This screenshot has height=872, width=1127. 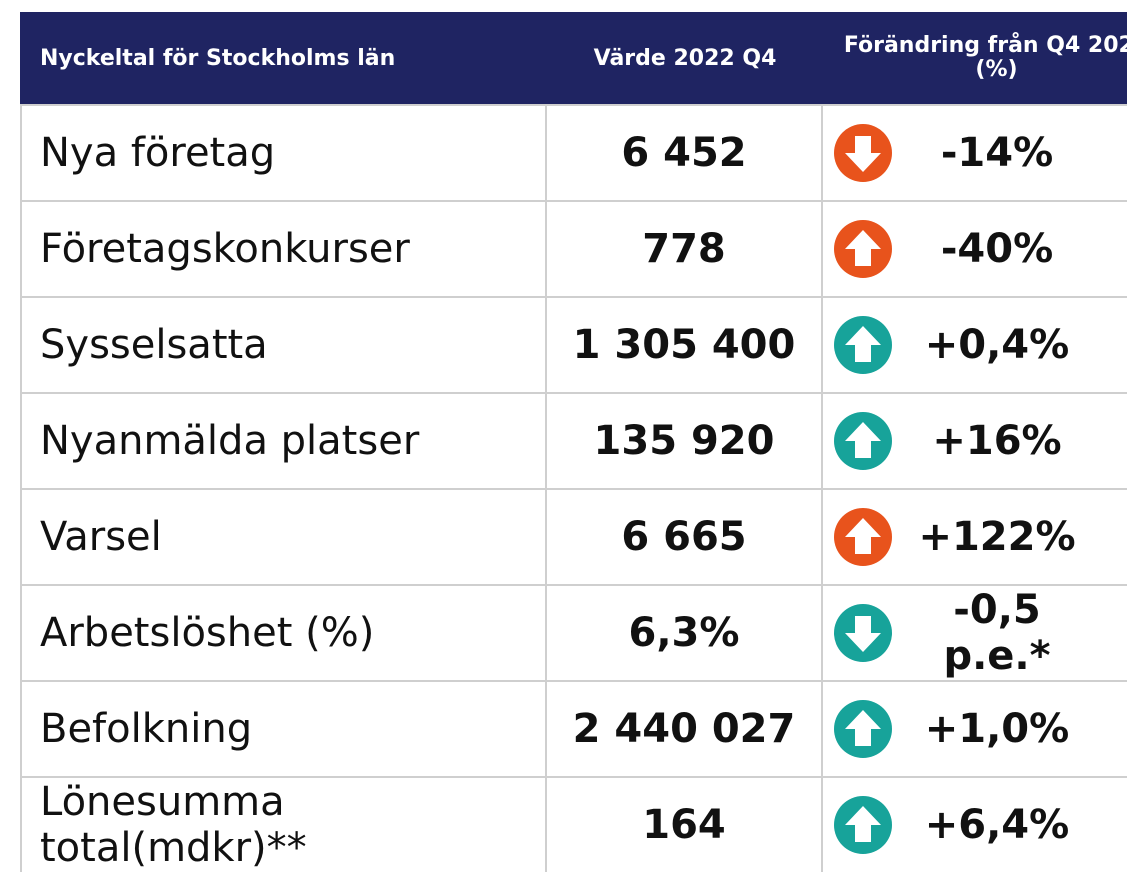 I want to click on metric-value: 6 452, so click(x=685, y=153).